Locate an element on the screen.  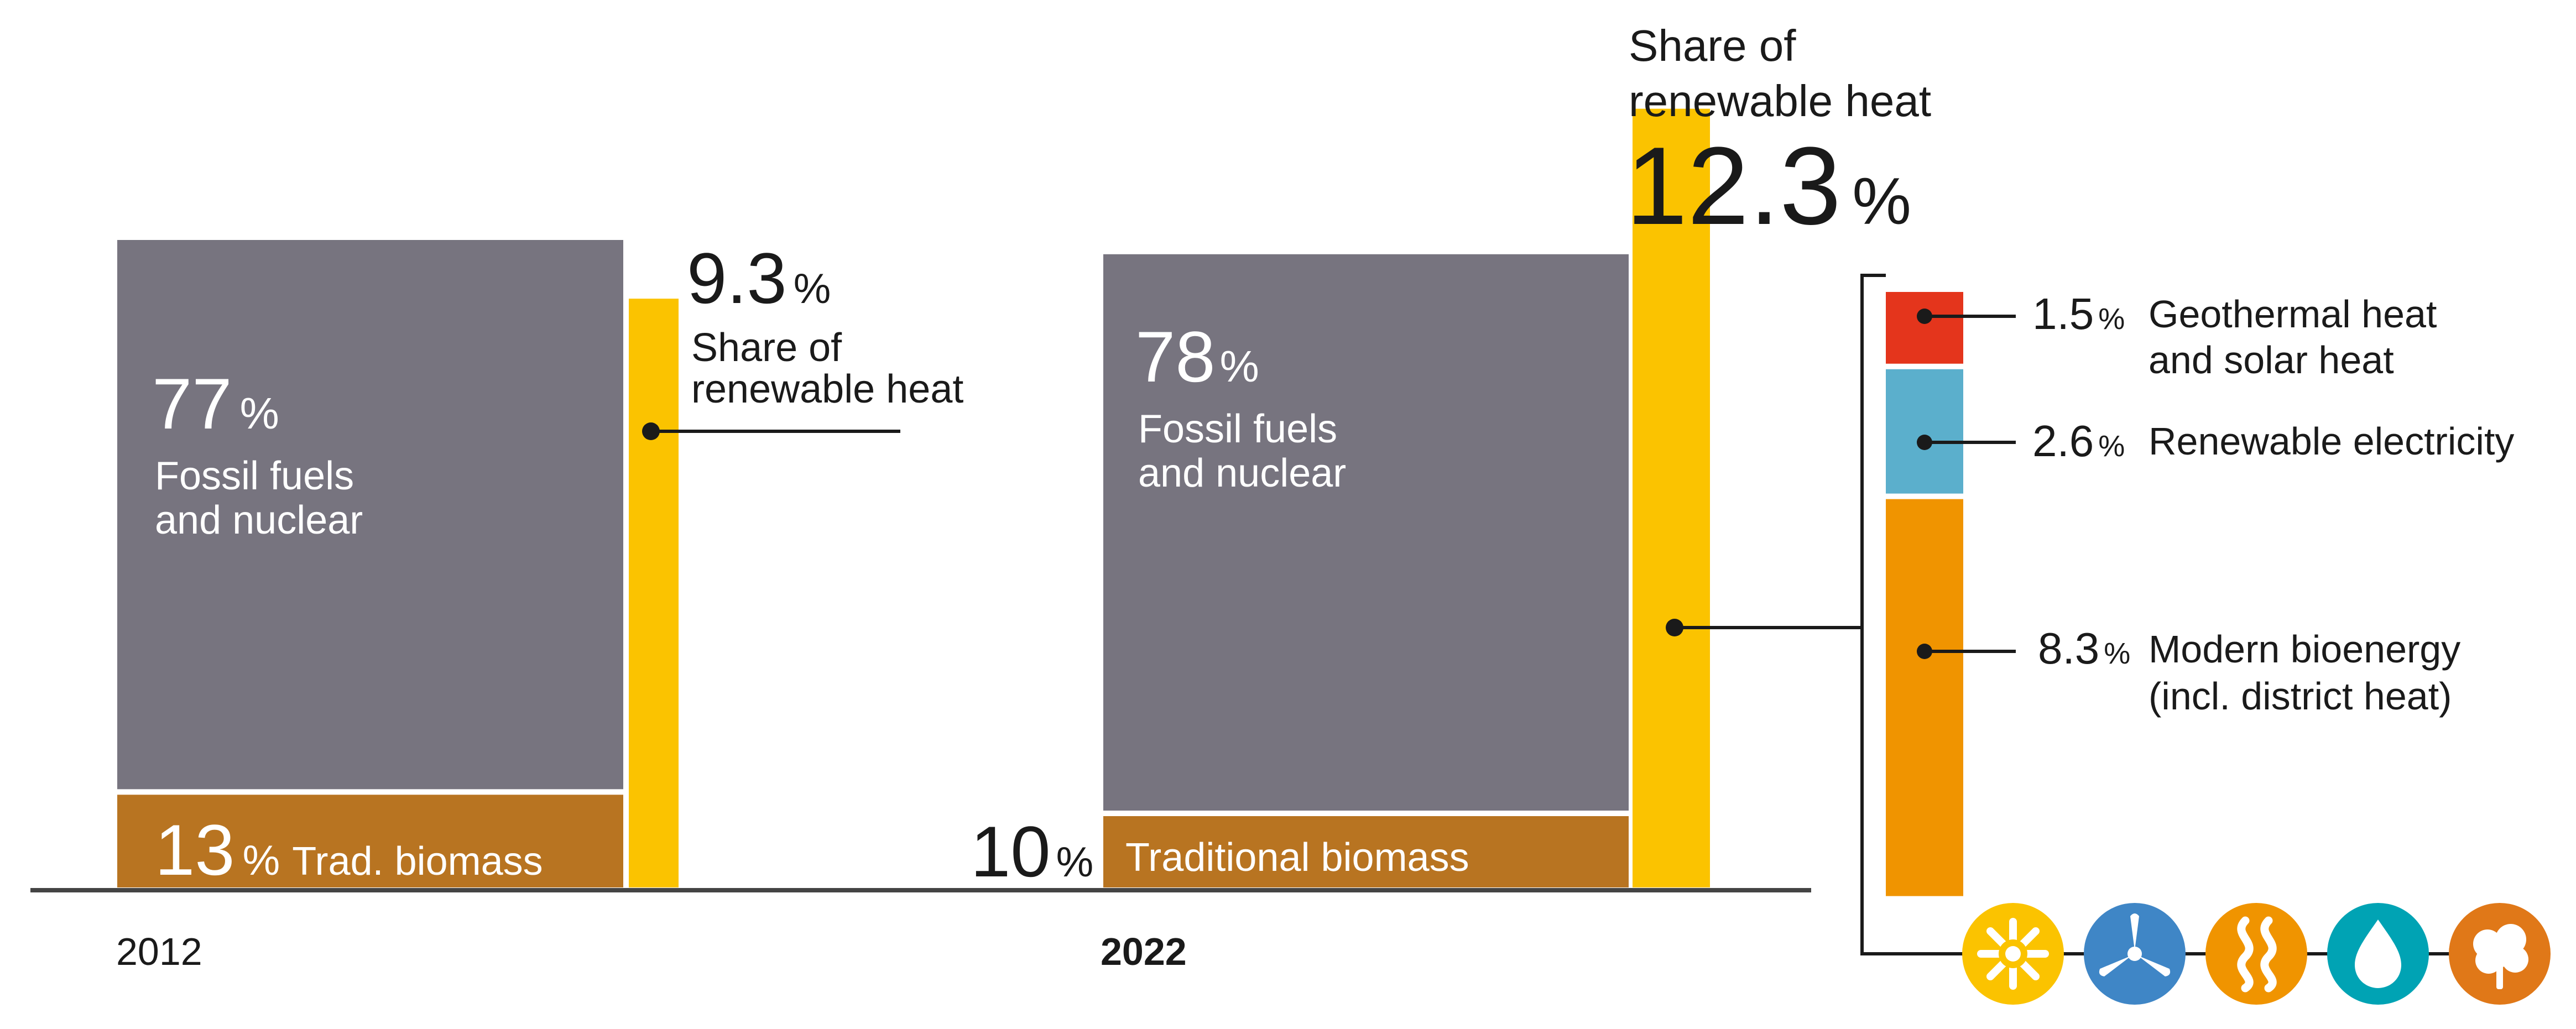
solar-icon is located at coordinates (2013, 954).